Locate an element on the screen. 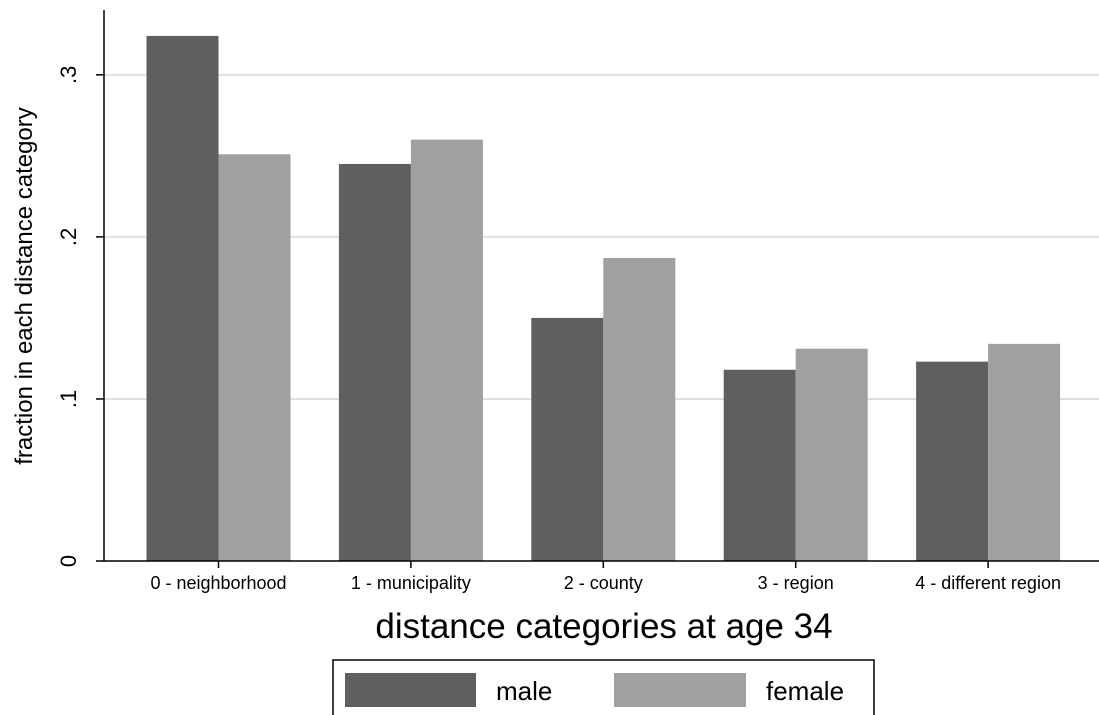  y-tick-label: .3 is located at coordinates (68, 75).